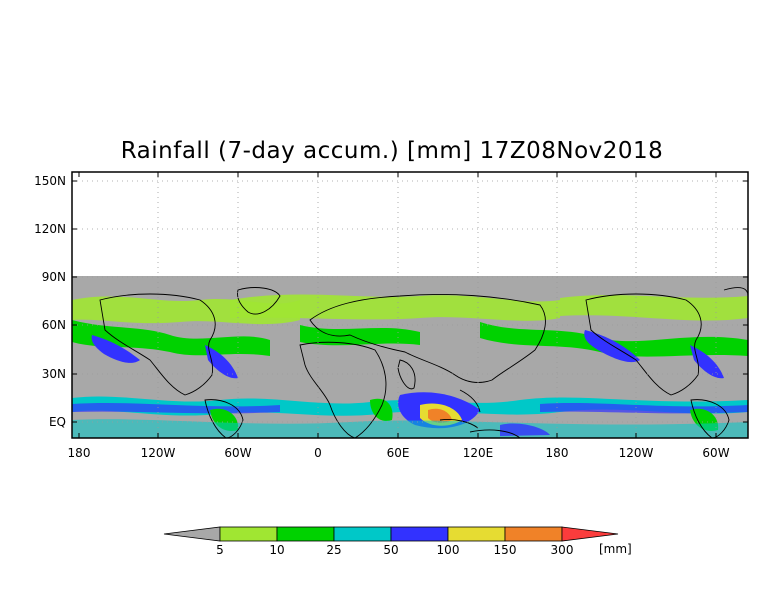 This screenshot has width=784, height=612. What do you see at coordinates (478, 453) in the screenshot?
I see `x-label-120e: 120E` at bounding box center [478, 453].